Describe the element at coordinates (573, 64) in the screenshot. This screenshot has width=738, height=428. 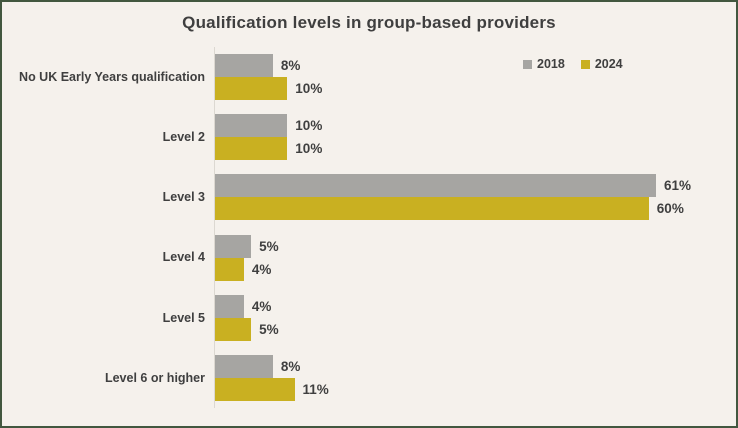
I see `legend: 2018 2024` at that location.